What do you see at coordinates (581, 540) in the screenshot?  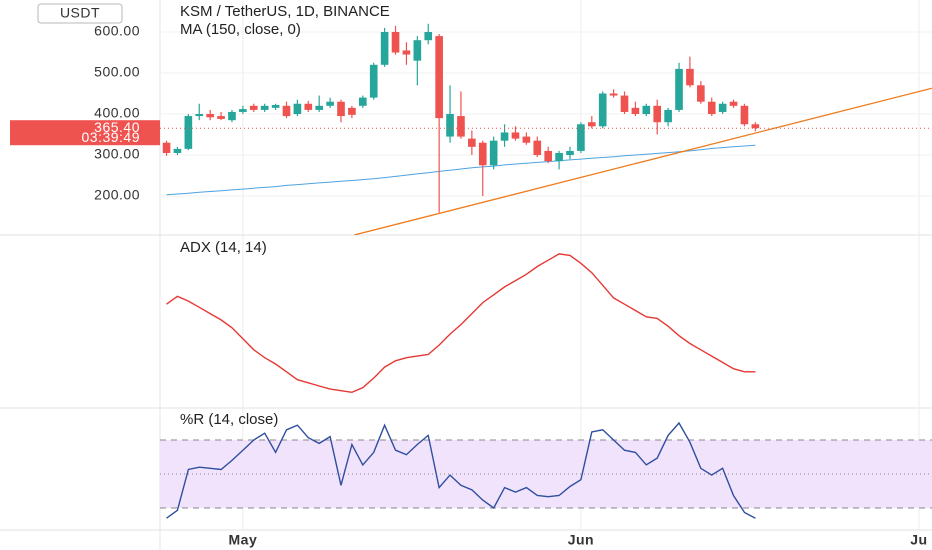 I see `x-tick-label: Jun` at bounding box center [581, 540].